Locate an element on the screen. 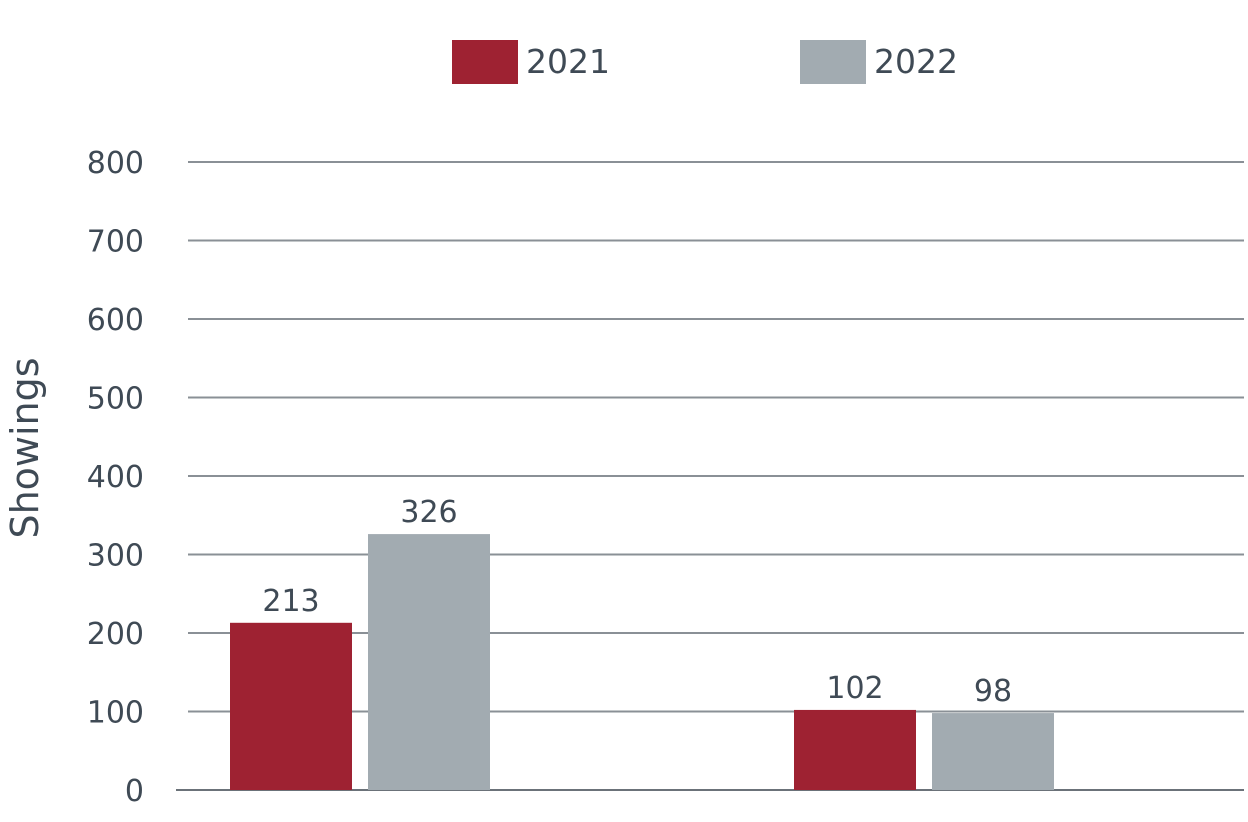 This screenshot has width=1248, height=822. legend-label-2021: 2021 is located at coordinates (568, 61).